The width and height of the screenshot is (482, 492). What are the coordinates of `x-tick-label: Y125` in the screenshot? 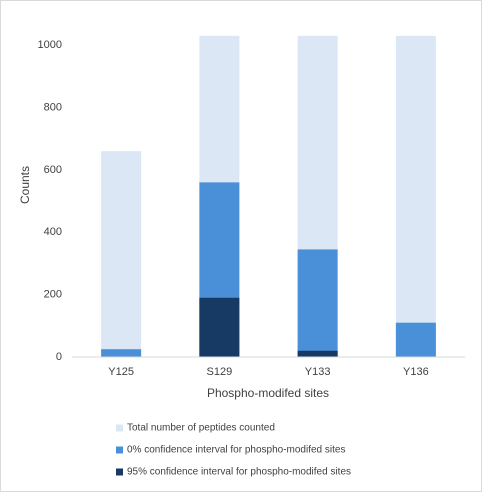 It's located at (121, 372).